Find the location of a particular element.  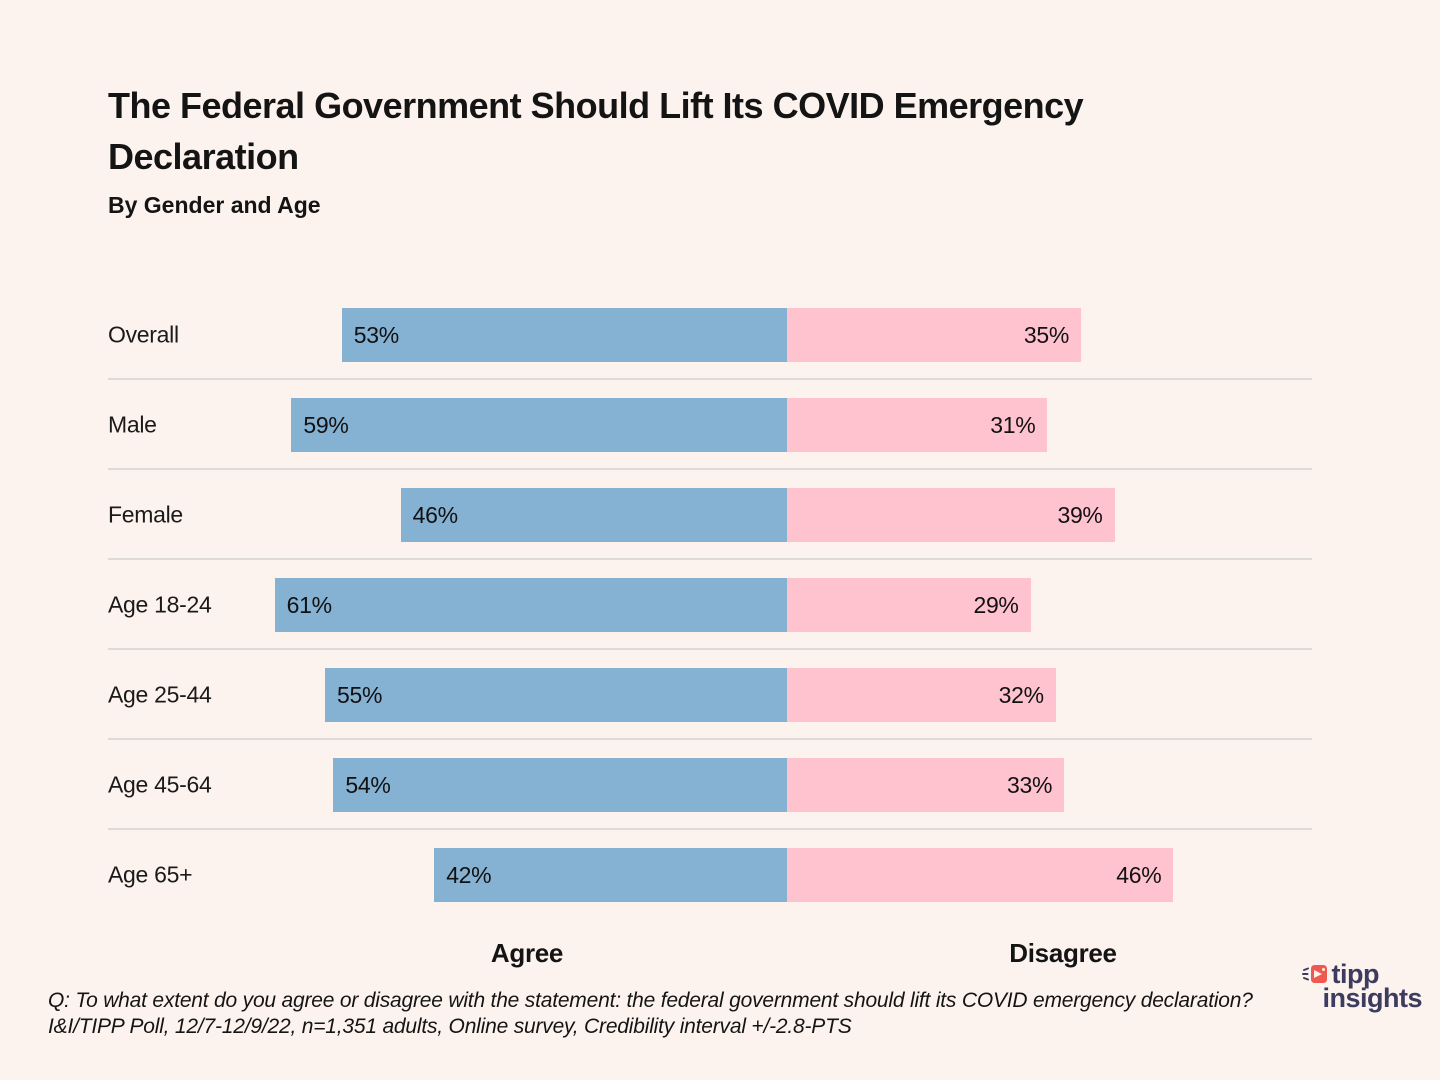

agree-value-label: 55% is located at coordinates (360, 694).